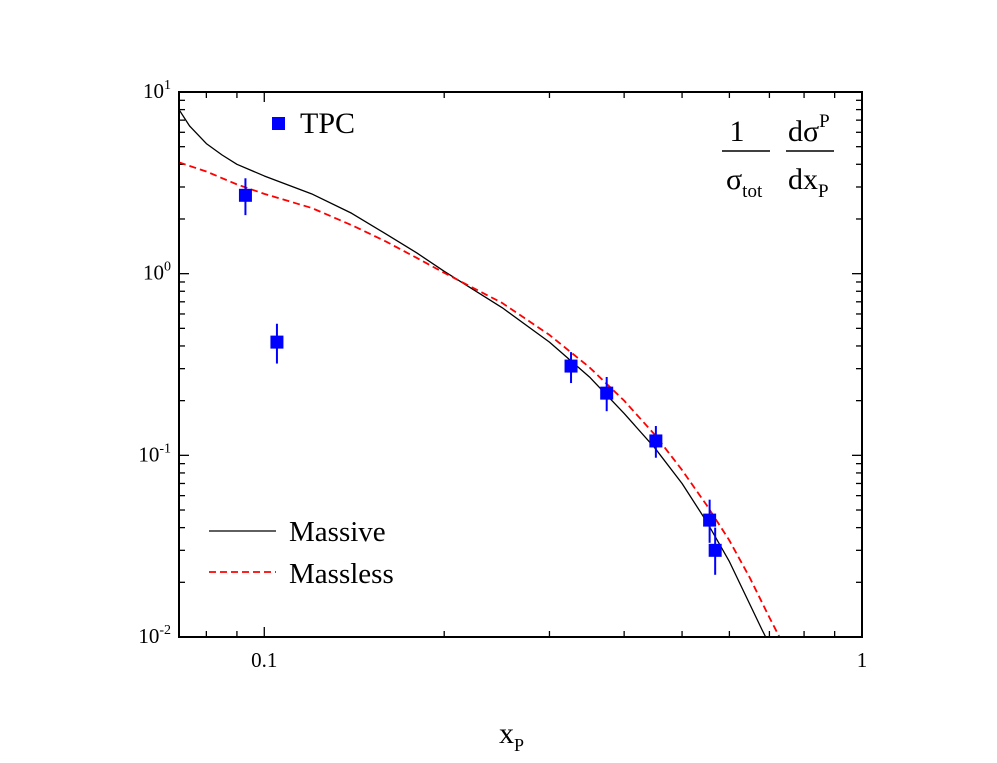 The width and height of the screenshot is (997, 763). Describe the element at coordinates (165, 630) in the screenshot. I see `y-tick-label-exp: -2` at that location.